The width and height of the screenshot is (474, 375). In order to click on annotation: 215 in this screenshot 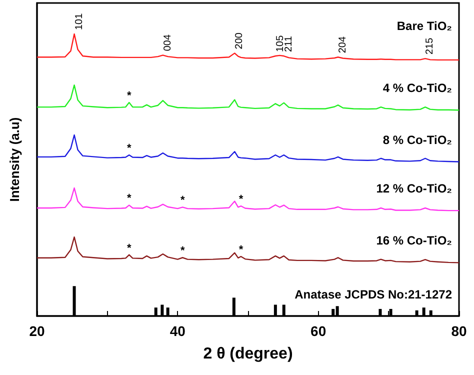, I will do `click(430, 46)`.